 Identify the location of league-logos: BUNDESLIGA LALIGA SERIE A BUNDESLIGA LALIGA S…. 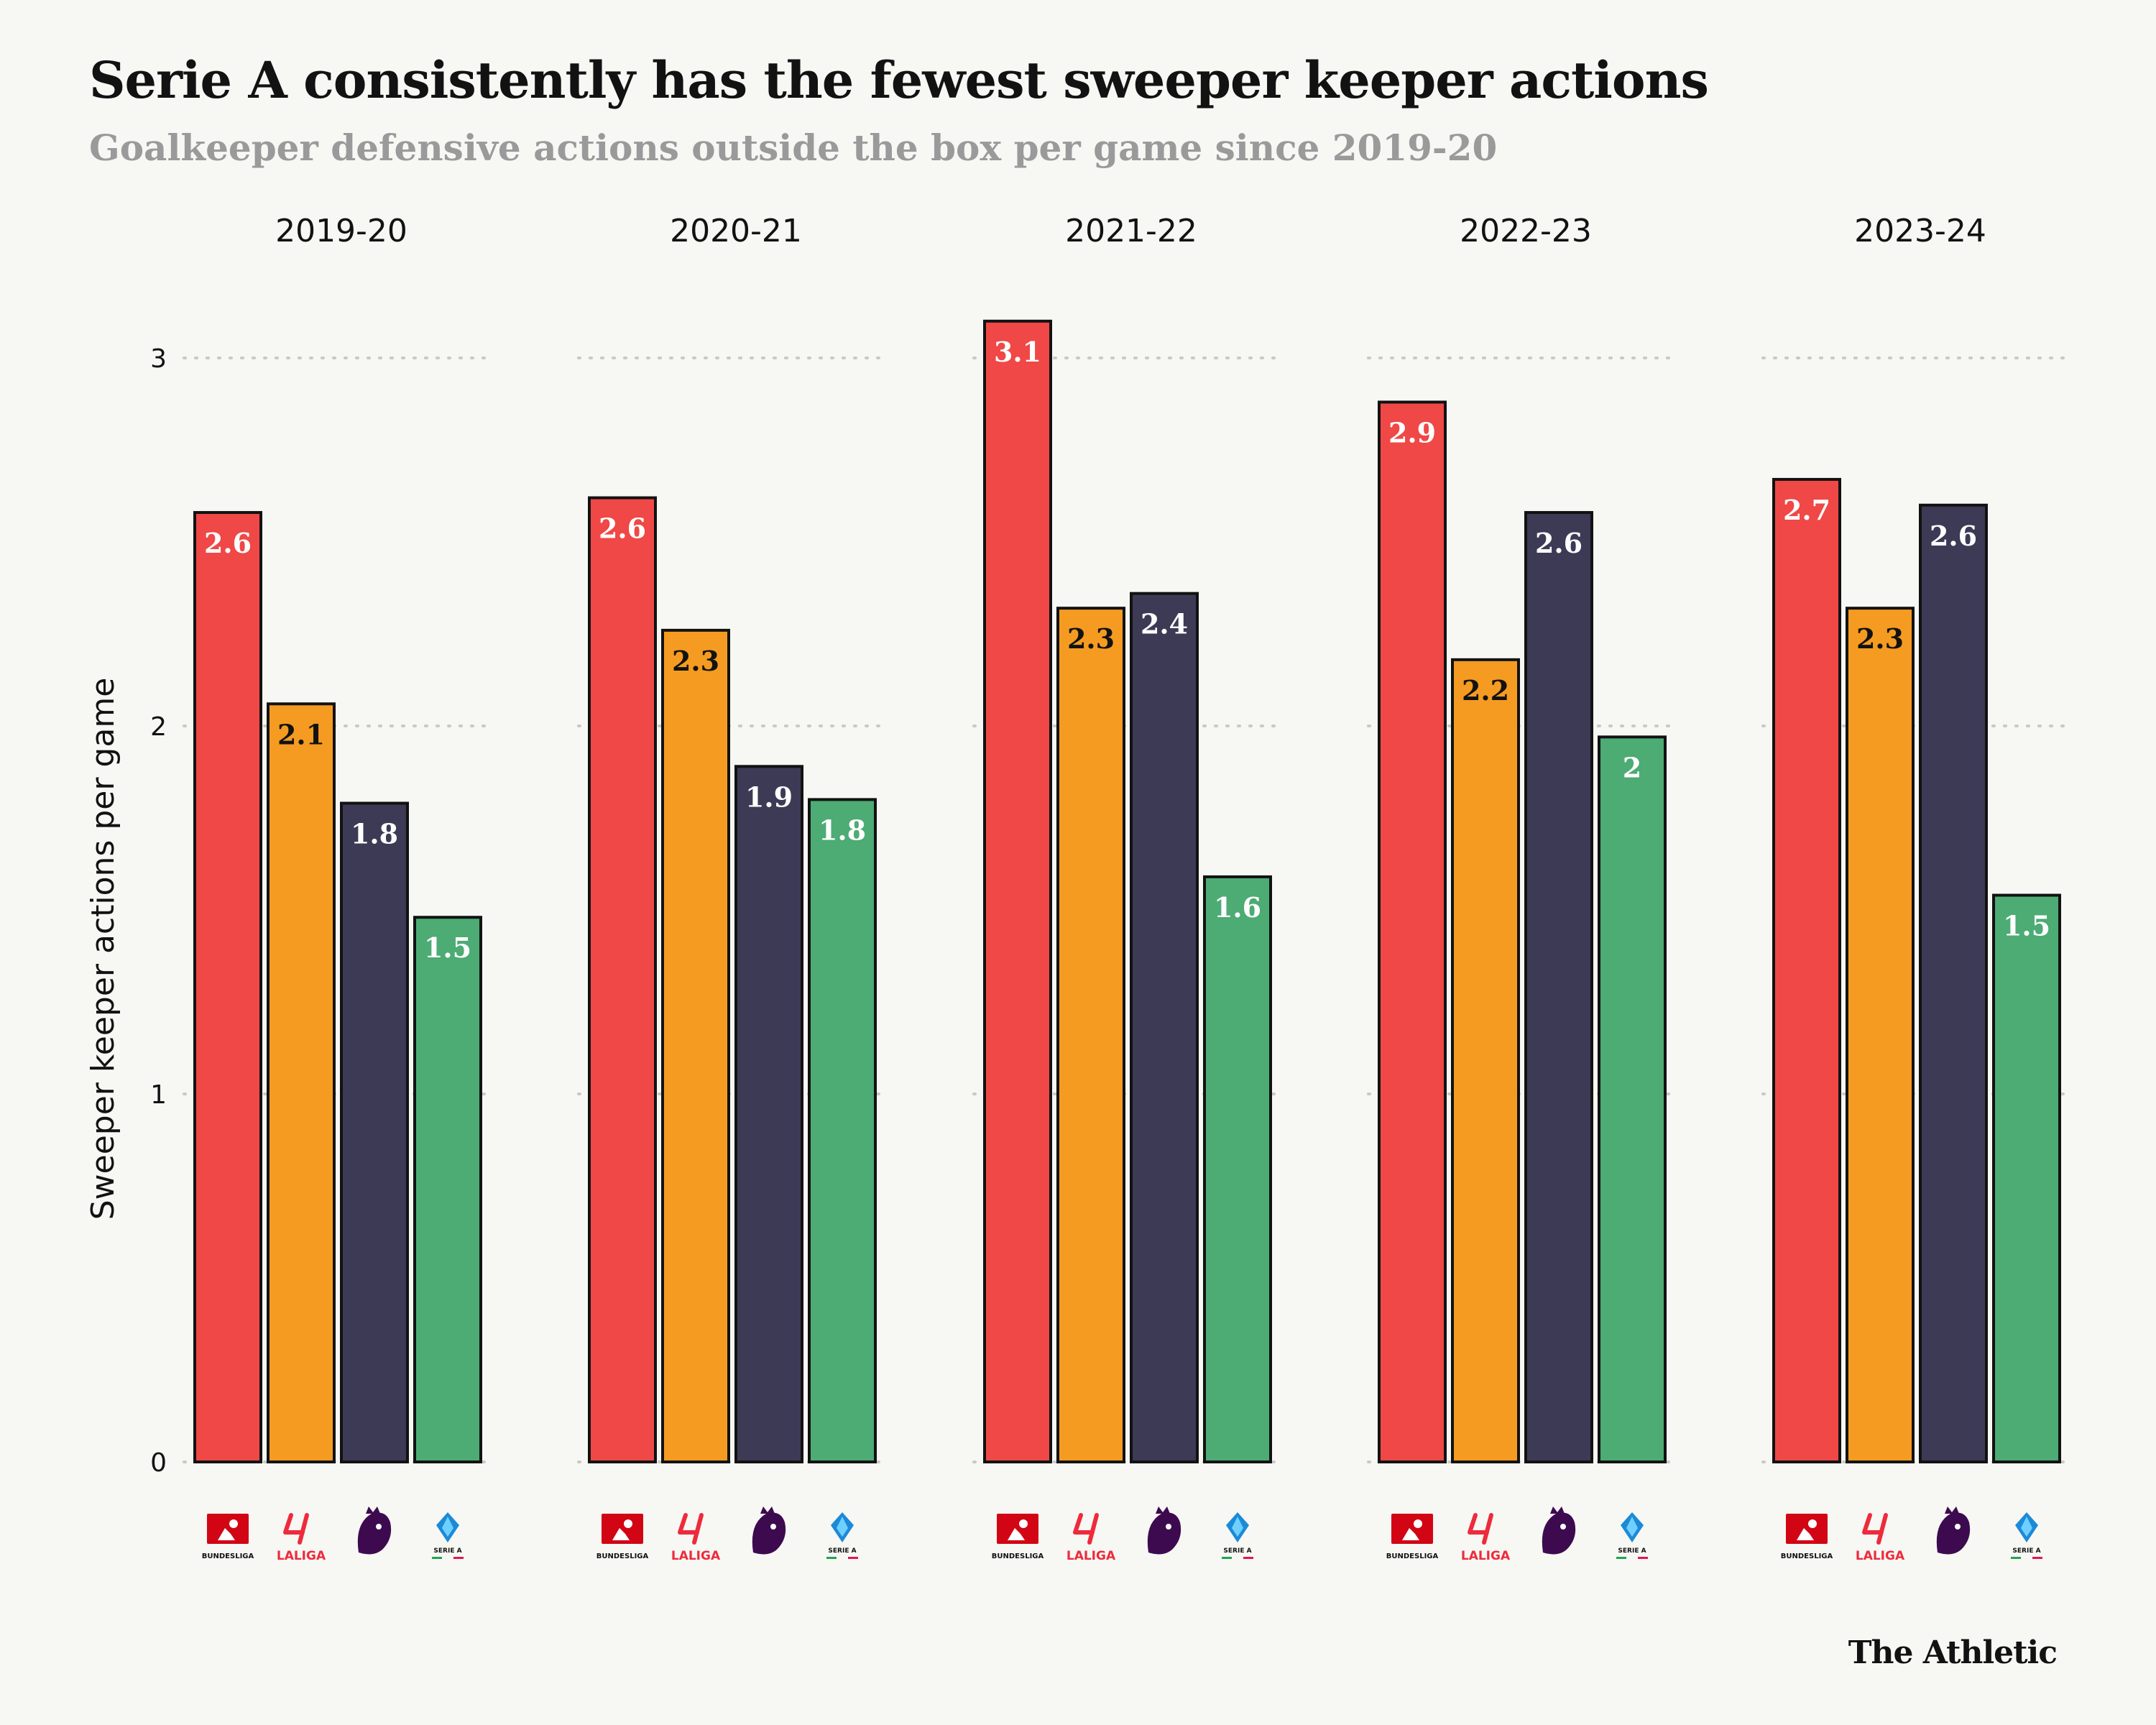
(1122, 1534).